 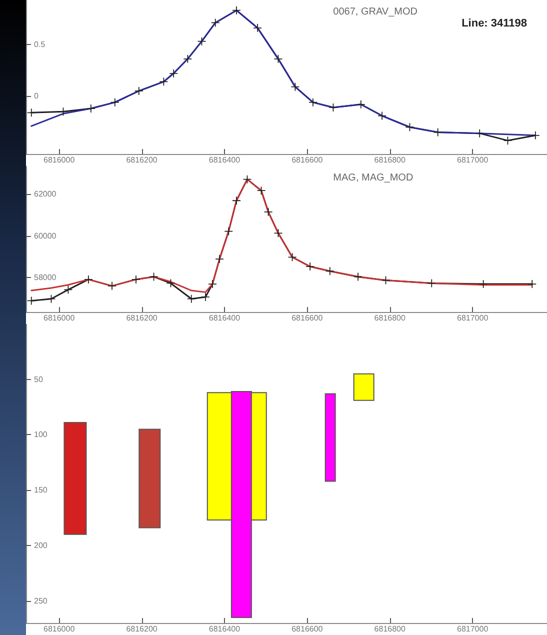 I want to click on annotation: Line: 341198, so click(x=495, y=24).